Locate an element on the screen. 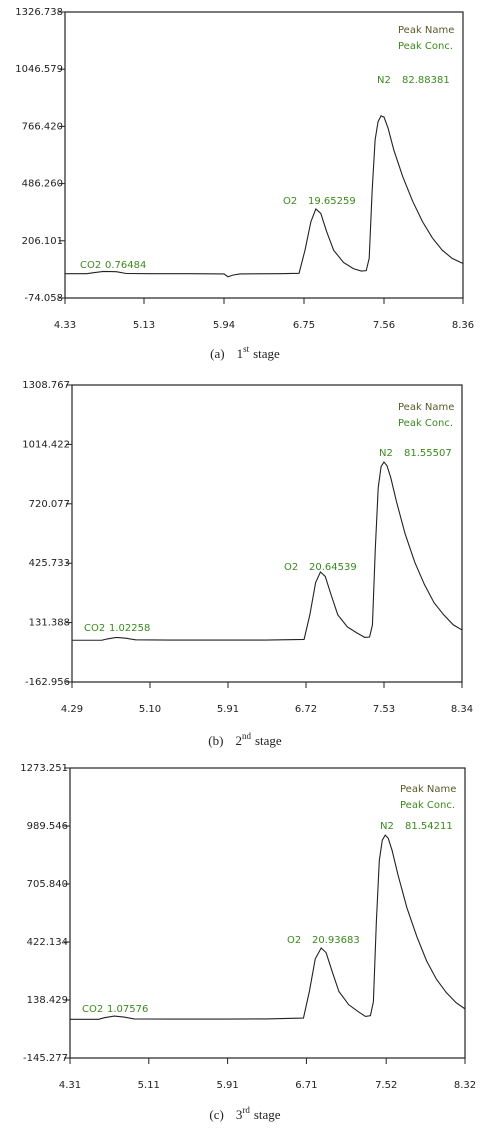  x-tick-label: 8.34 is located at coordinates (462, 709).